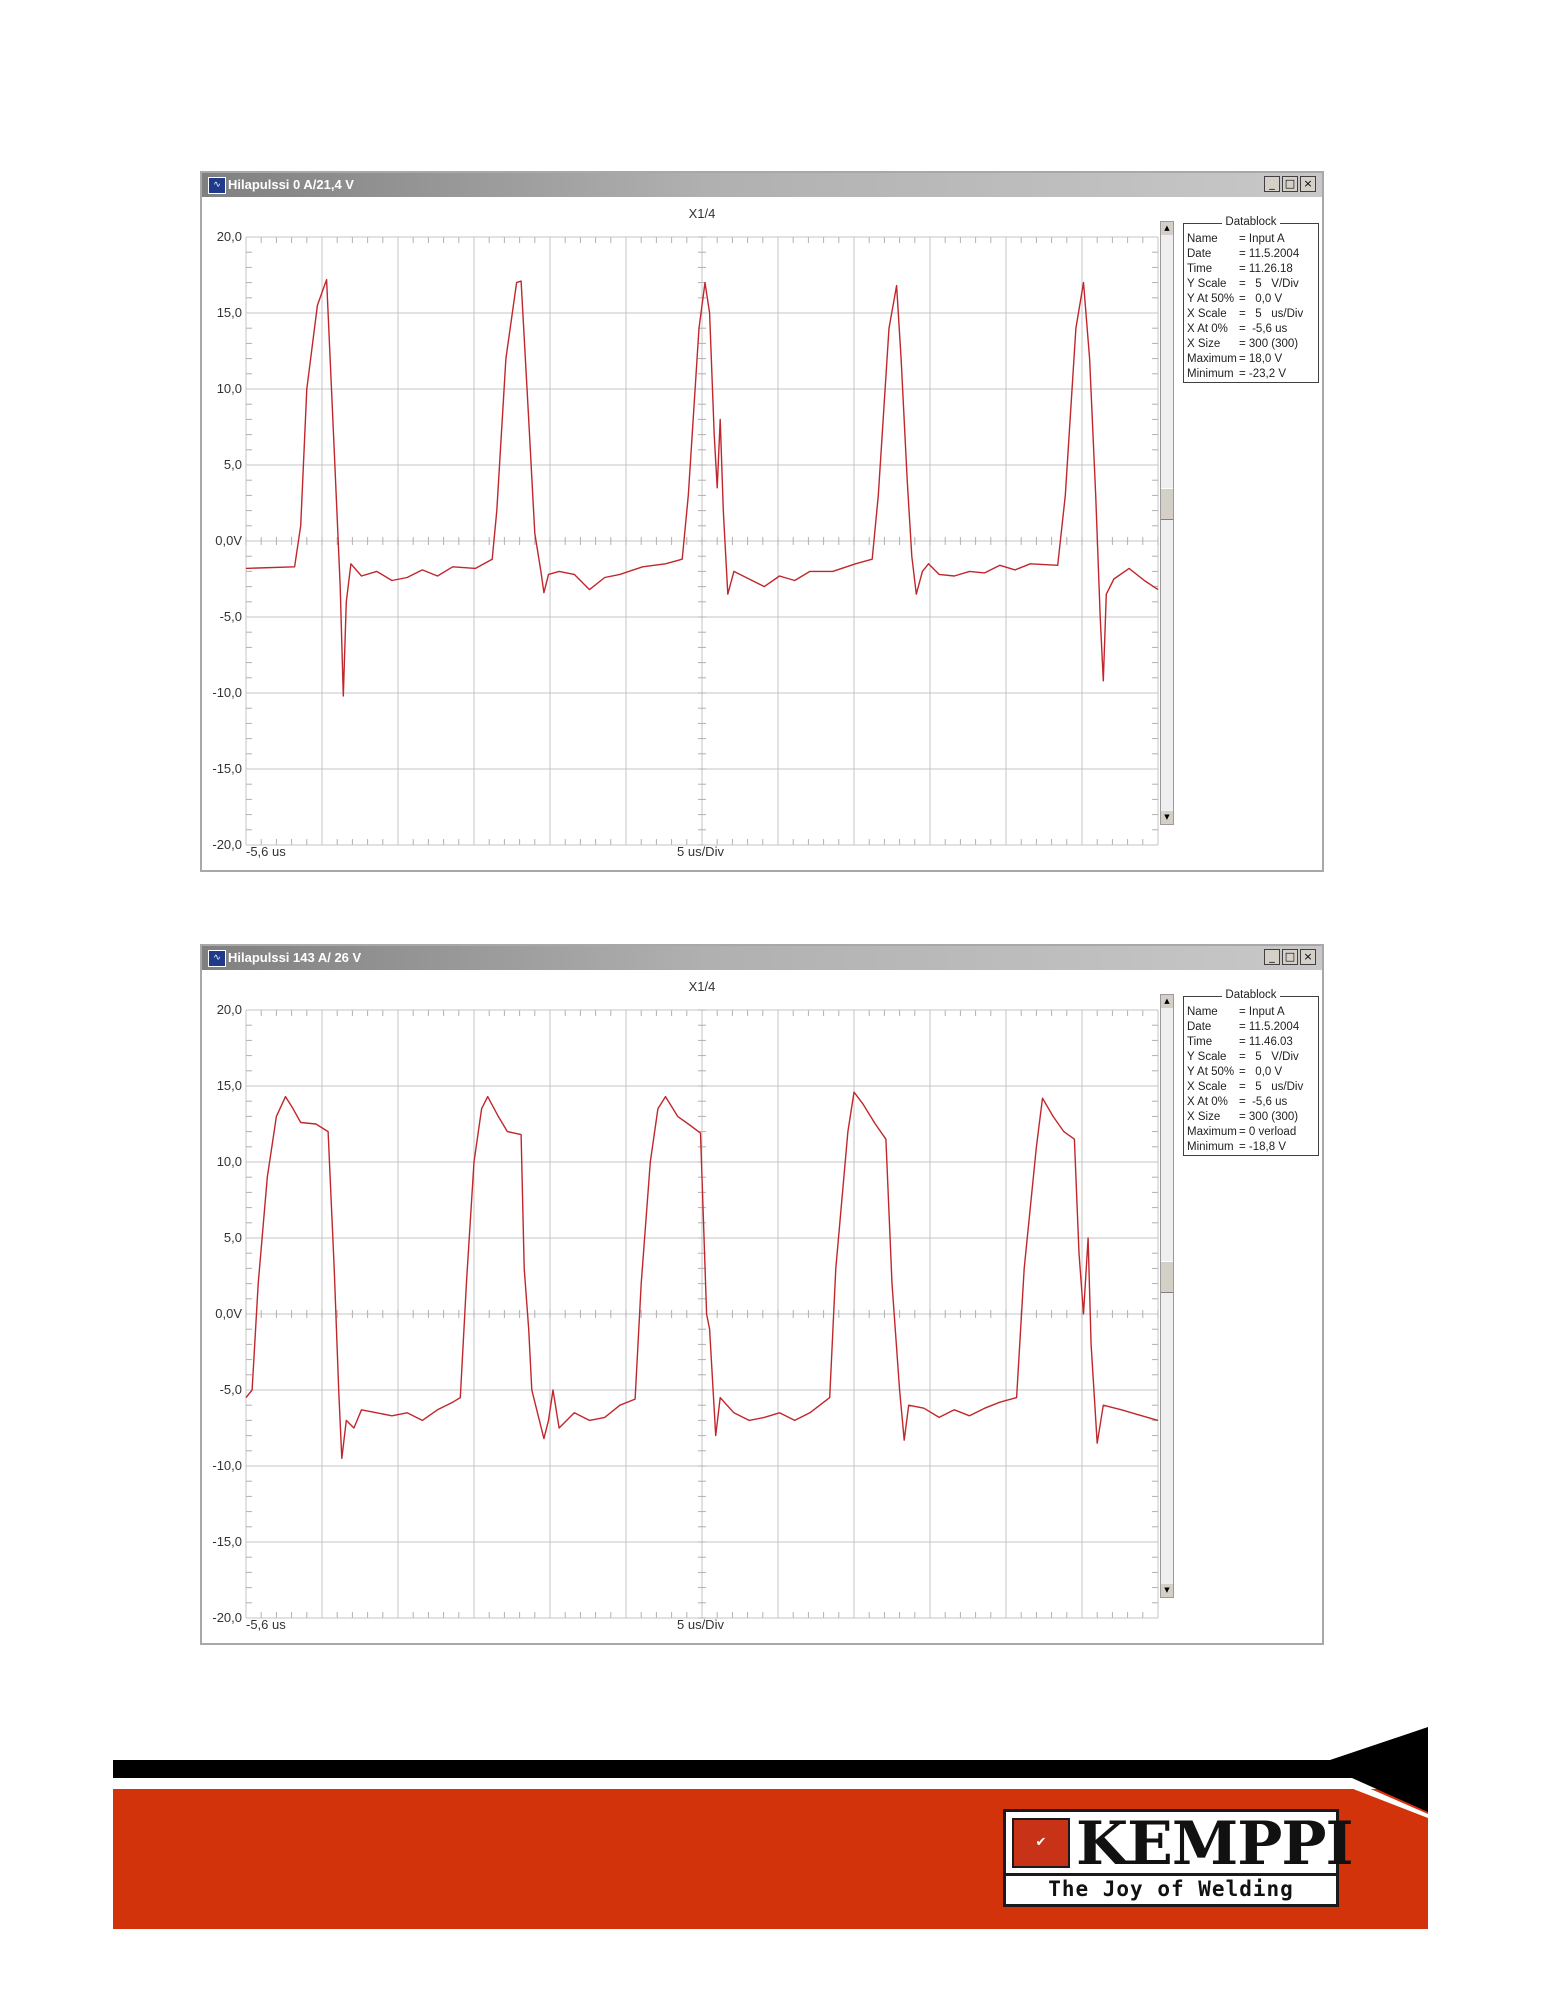 The width and height of the screenshot is (1556, 2014). What do you see at coordinates (1171, 1888) in the screenshot?
I see `logo-tagline: The Joy of Welding` at bounding box center [1171, 1888].